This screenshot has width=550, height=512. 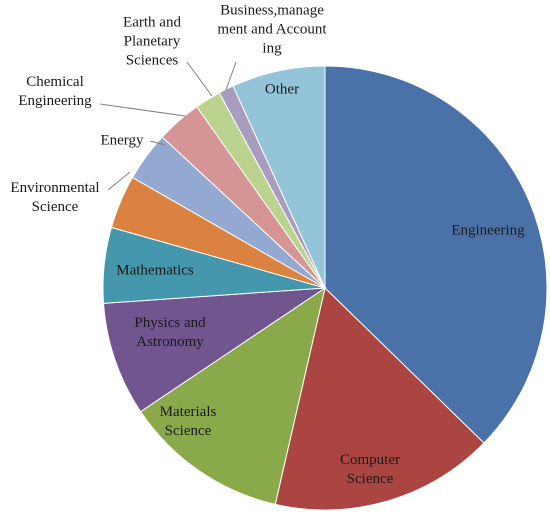 What do you see at coordinates (170, 332) in the screenshot?
I see `slice-label: Physics and Astronomy` at bounding box center [170, 332].